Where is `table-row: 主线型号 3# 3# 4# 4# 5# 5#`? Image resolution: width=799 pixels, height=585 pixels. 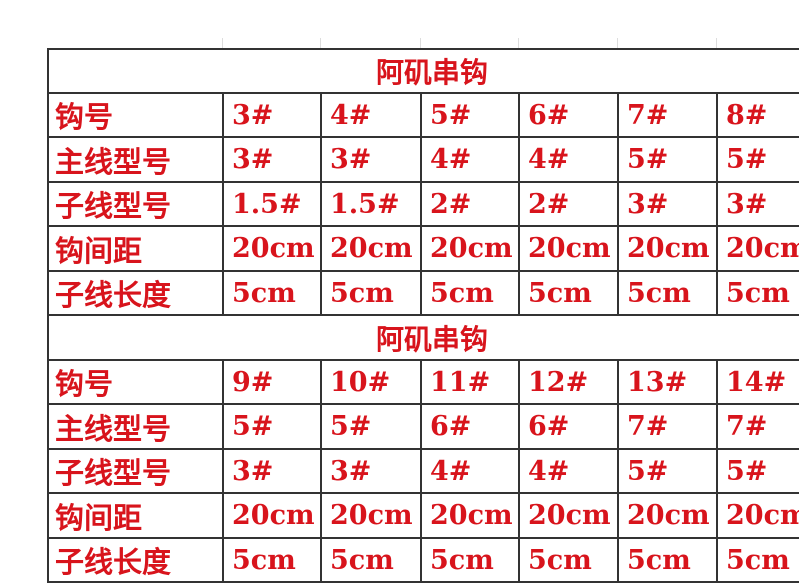
table-row: 主线型号 3# 3# 4# 4# 5# 5# is located at coordinates (423, 159).